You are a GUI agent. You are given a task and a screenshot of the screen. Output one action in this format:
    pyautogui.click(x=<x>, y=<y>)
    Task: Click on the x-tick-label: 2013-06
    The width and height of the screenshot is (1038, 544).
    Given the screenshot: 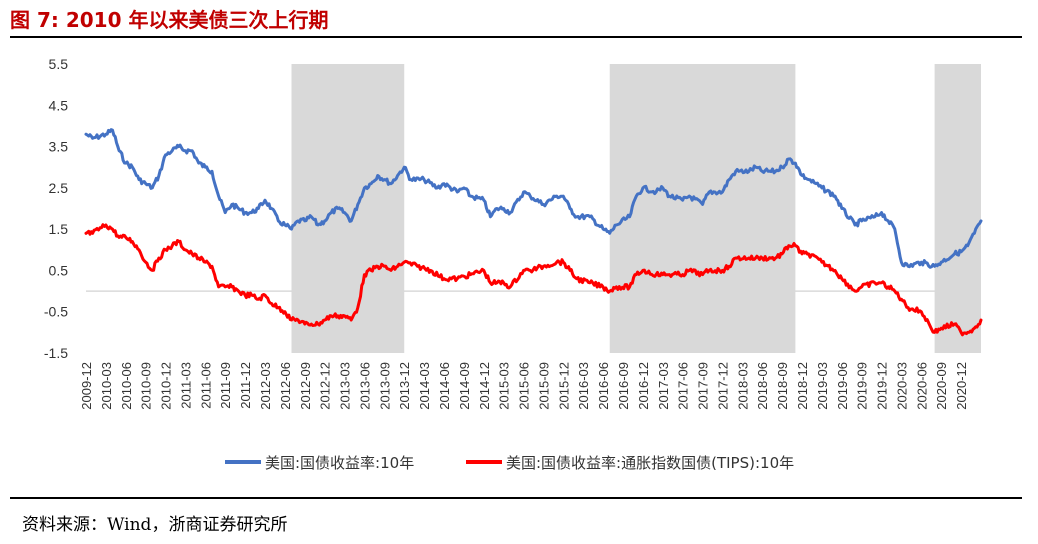 What is the action you would take?
    pyautogui.click(x=364, y=386)
    